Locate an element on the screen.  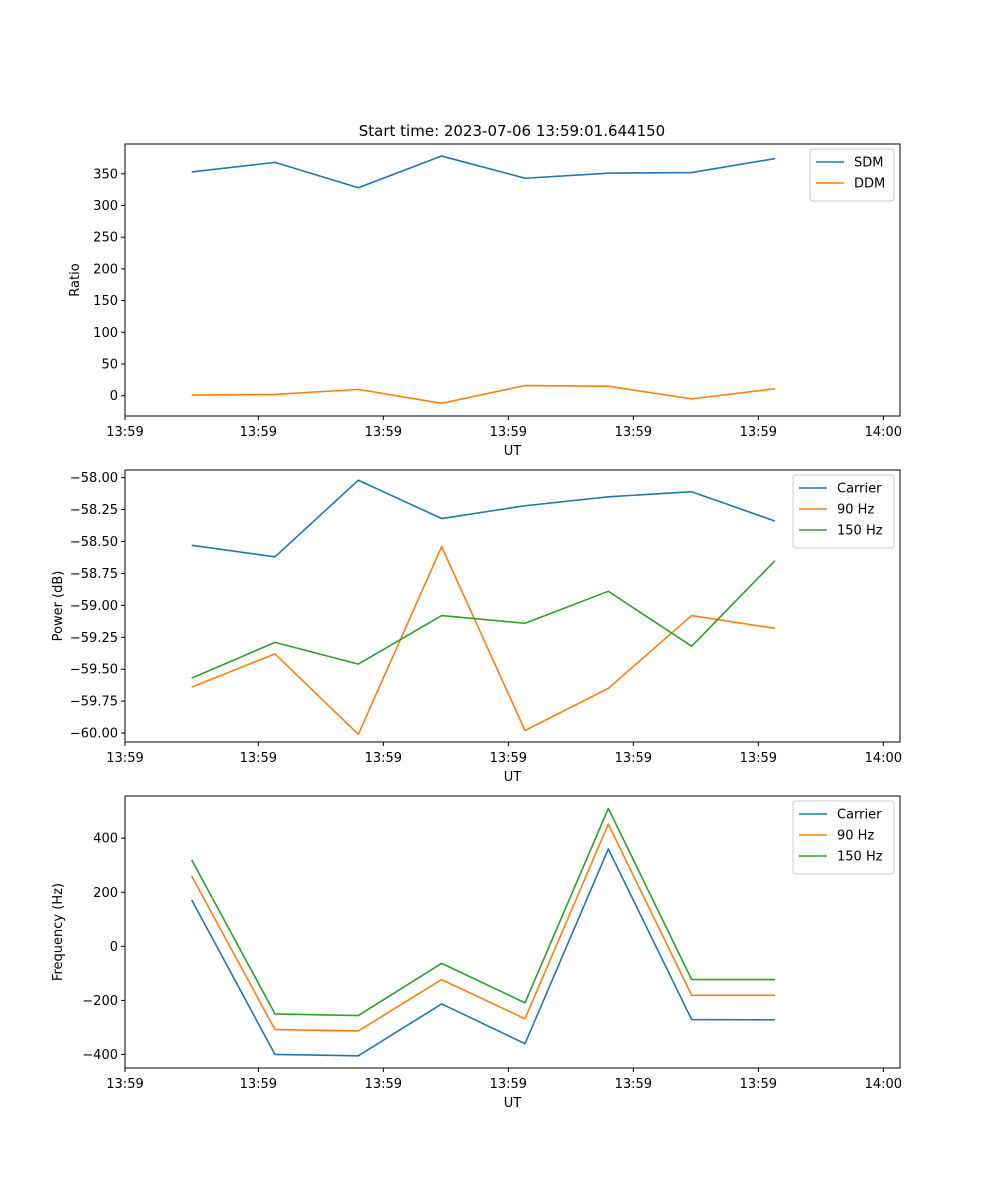
y-axis-label: Power (dB) is located at coordinates (58, 606).